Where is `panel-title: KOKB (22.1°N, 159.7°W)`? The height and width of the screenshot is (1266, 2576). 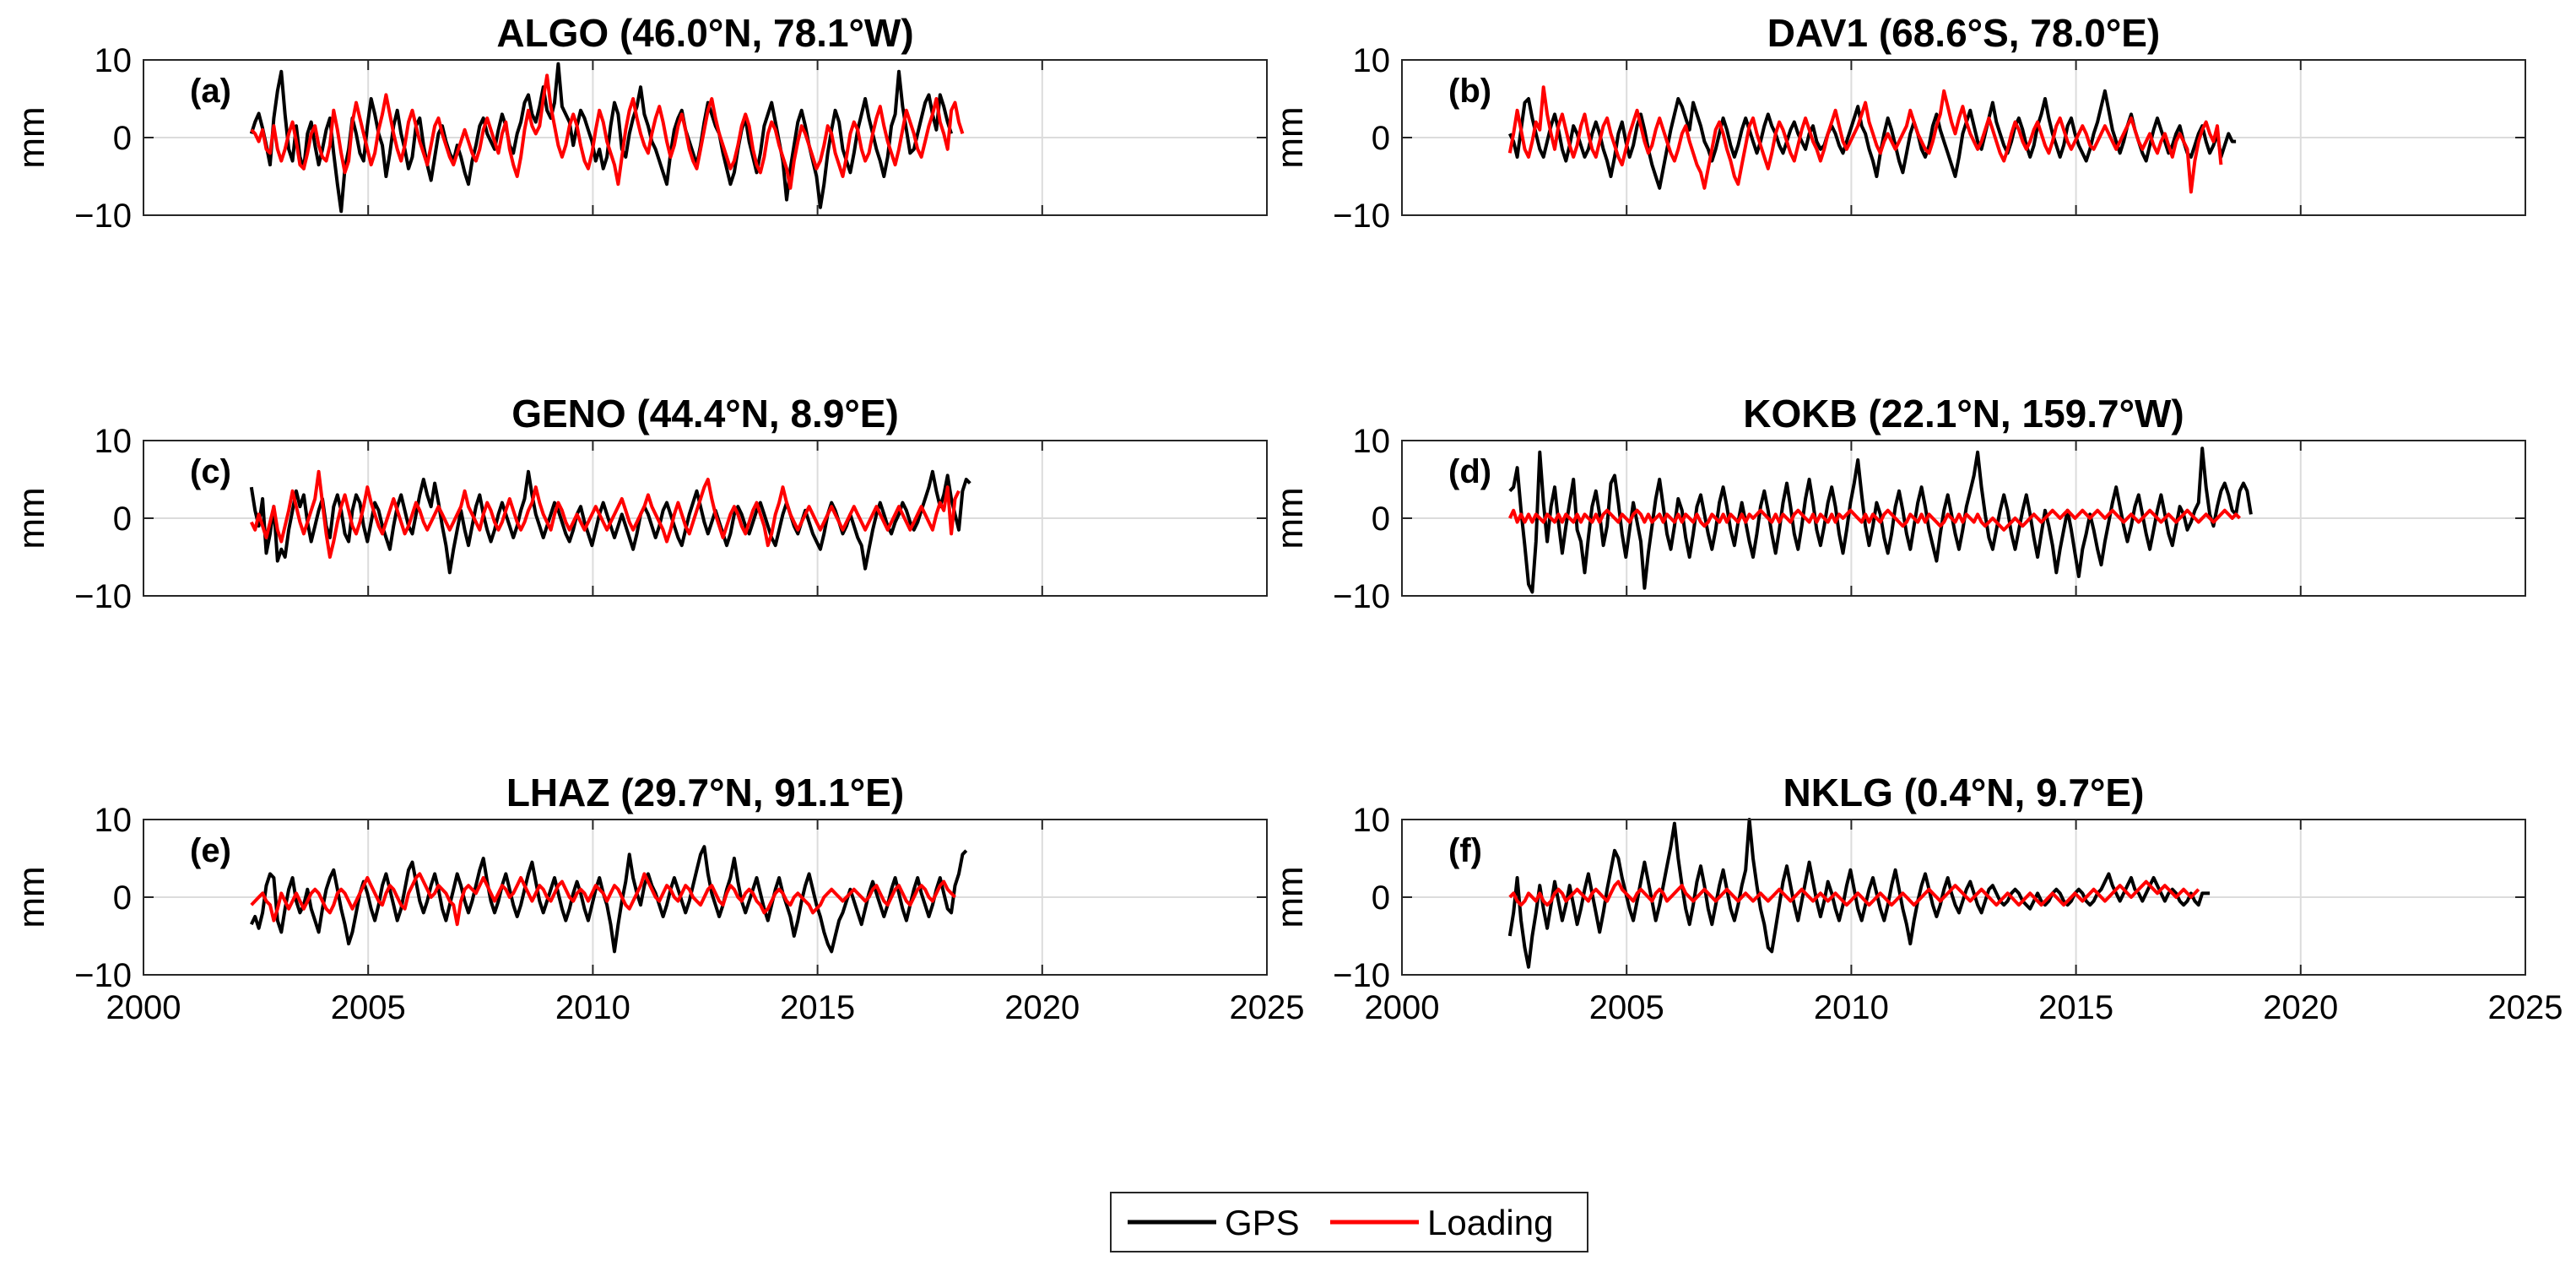 panel-title: KOKB (22.1°N, 159.7°W) is located at coordinates (1963, 414).